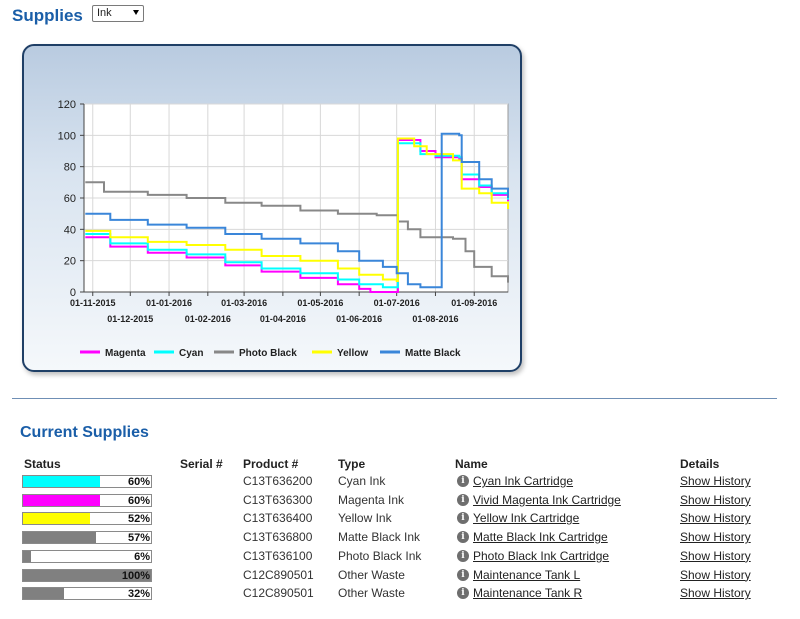  I want to click on details-header: Details, so click(700, 464).